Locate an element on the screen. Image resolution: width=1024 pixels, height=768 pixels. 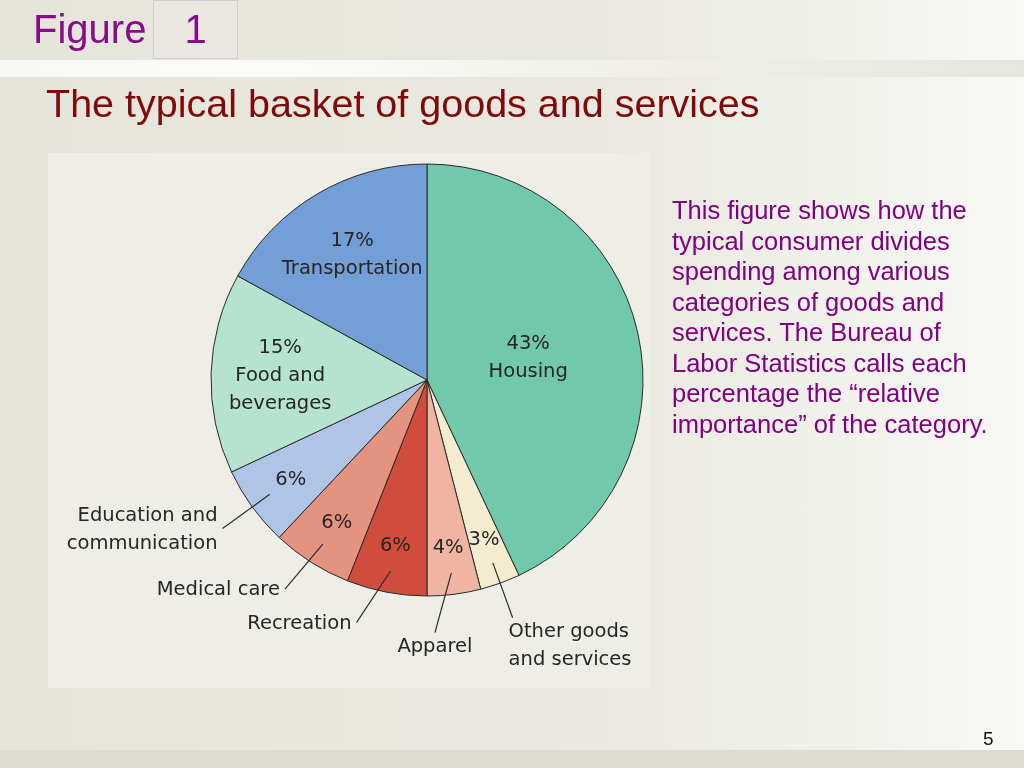
slice-label: Other goods and services is located at coordinates (570, 644).